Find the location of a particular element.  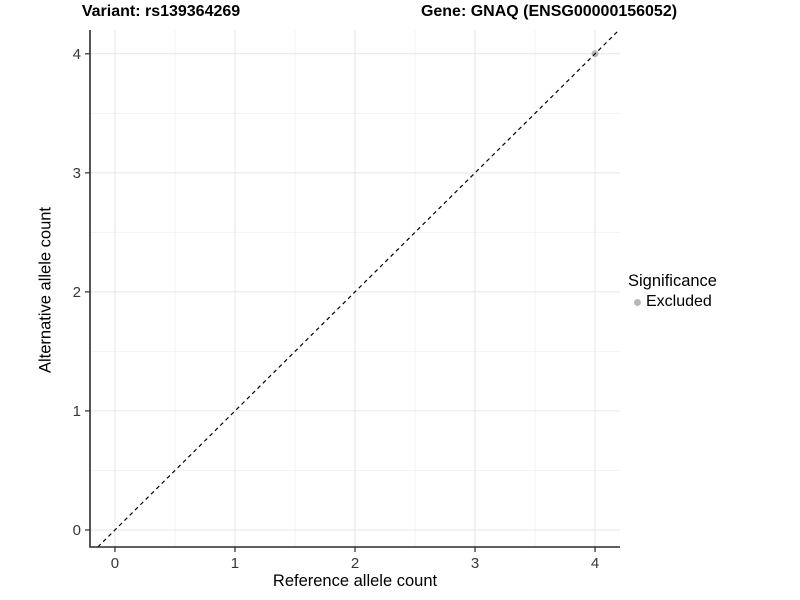

y-tick-label: 4 is located at coordinates (77, 54).